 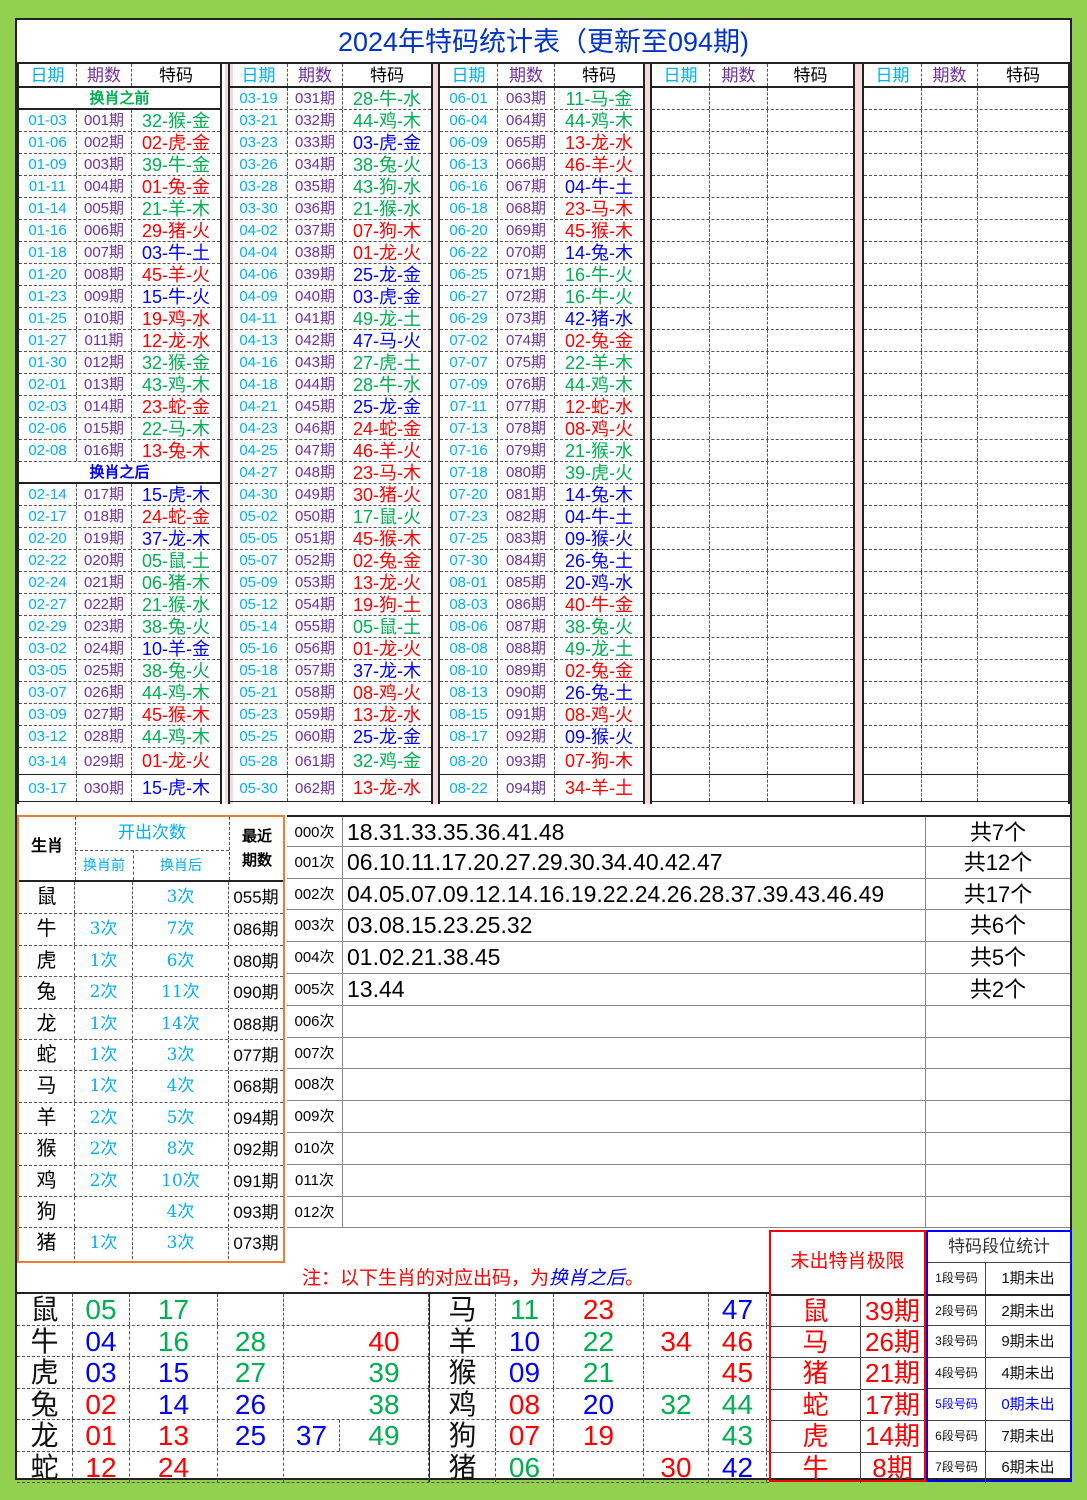 What do you see at coordinates (45, 1309) in the screenshot?
I see `zodiac-label: 鼠` at bounding box center [45, 1309].